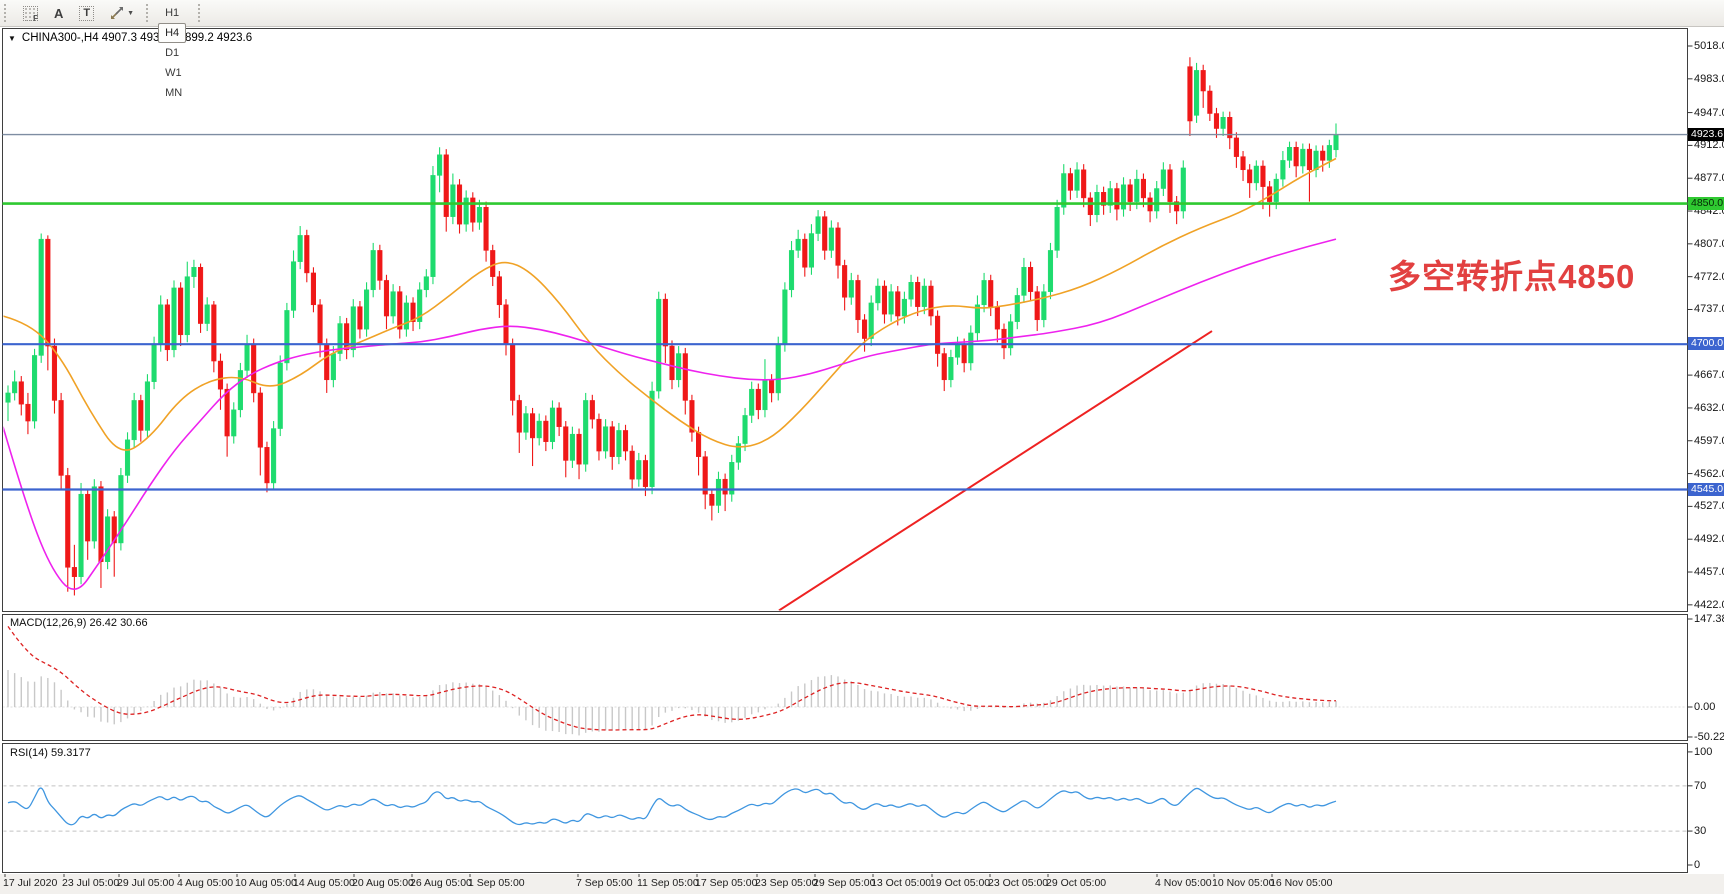  I want to click on date-label: 26 Aug 05:00, so click(441, 883).